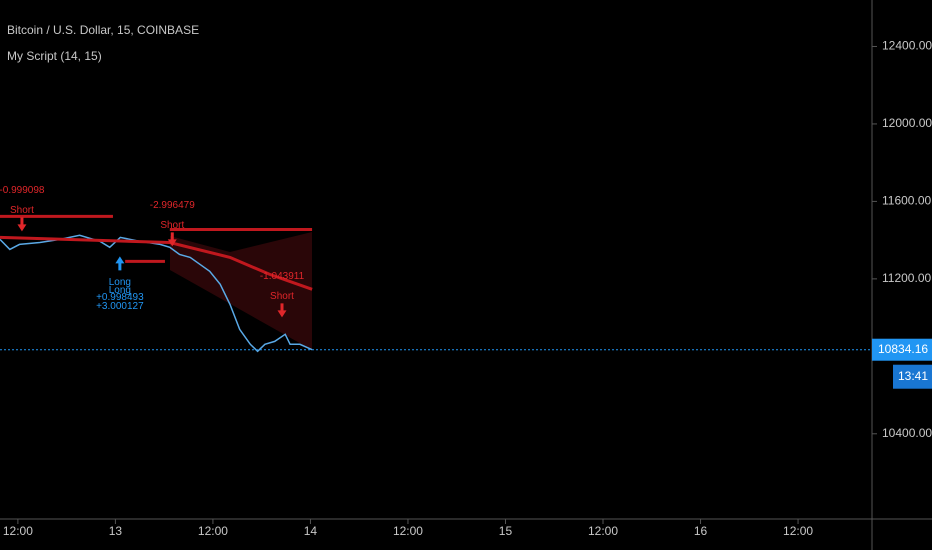 The image size is (932, 550). I want to click on x-tick-label: 13, so click(116, 531).